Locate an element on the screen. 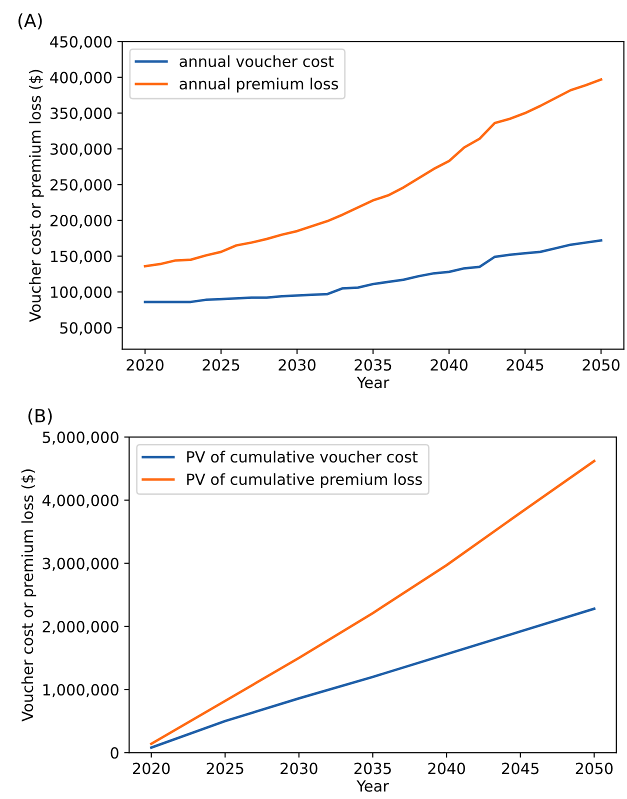 The width and height of the screenshot is (627, 799). y-tick-label: 3,000,000 is located at coordinates (80, 564).